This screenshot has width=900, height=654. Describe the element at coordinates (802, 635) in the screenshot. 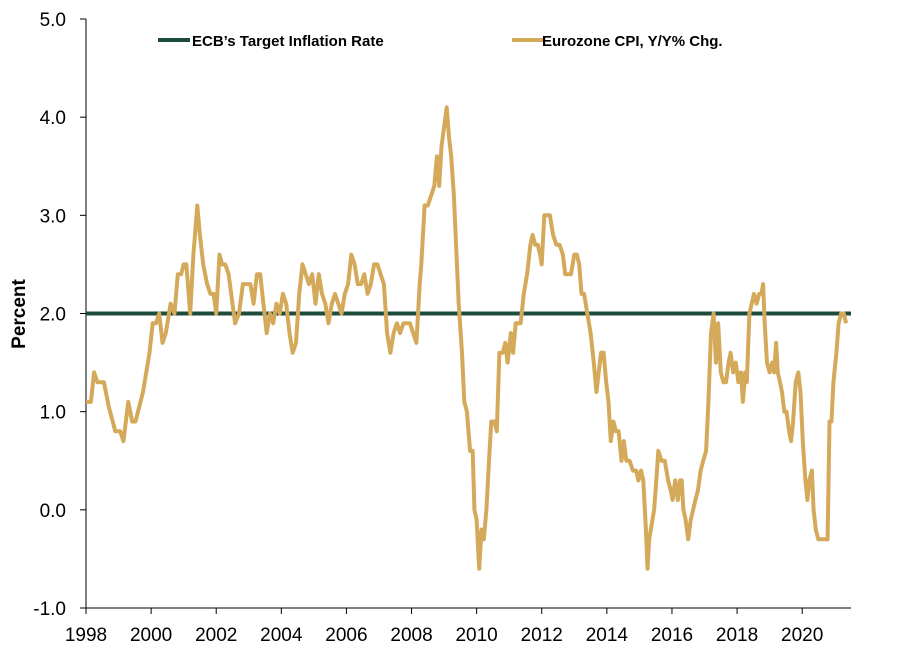

I see `x-tick-label: 2020` at that location.